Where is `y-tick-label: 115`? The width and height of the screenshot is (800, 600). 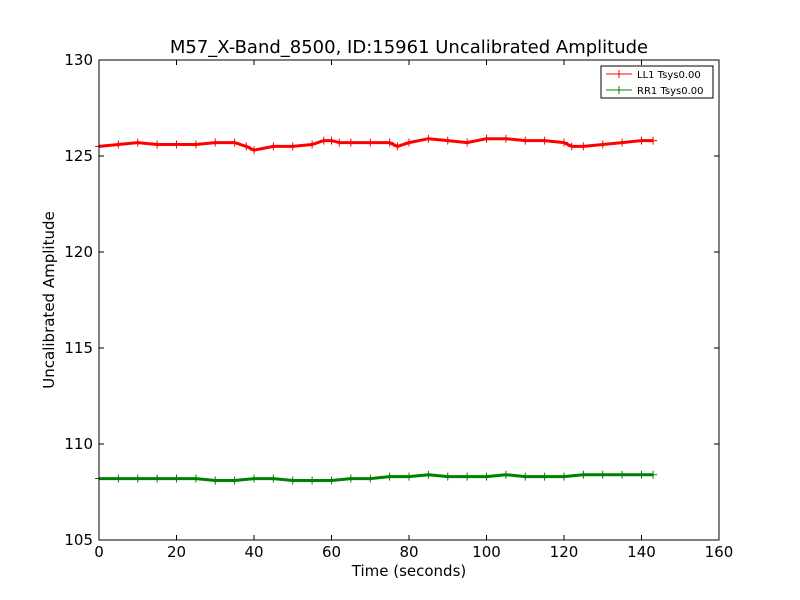 y-tick-label: 115 is located at coordinates (78, 348).